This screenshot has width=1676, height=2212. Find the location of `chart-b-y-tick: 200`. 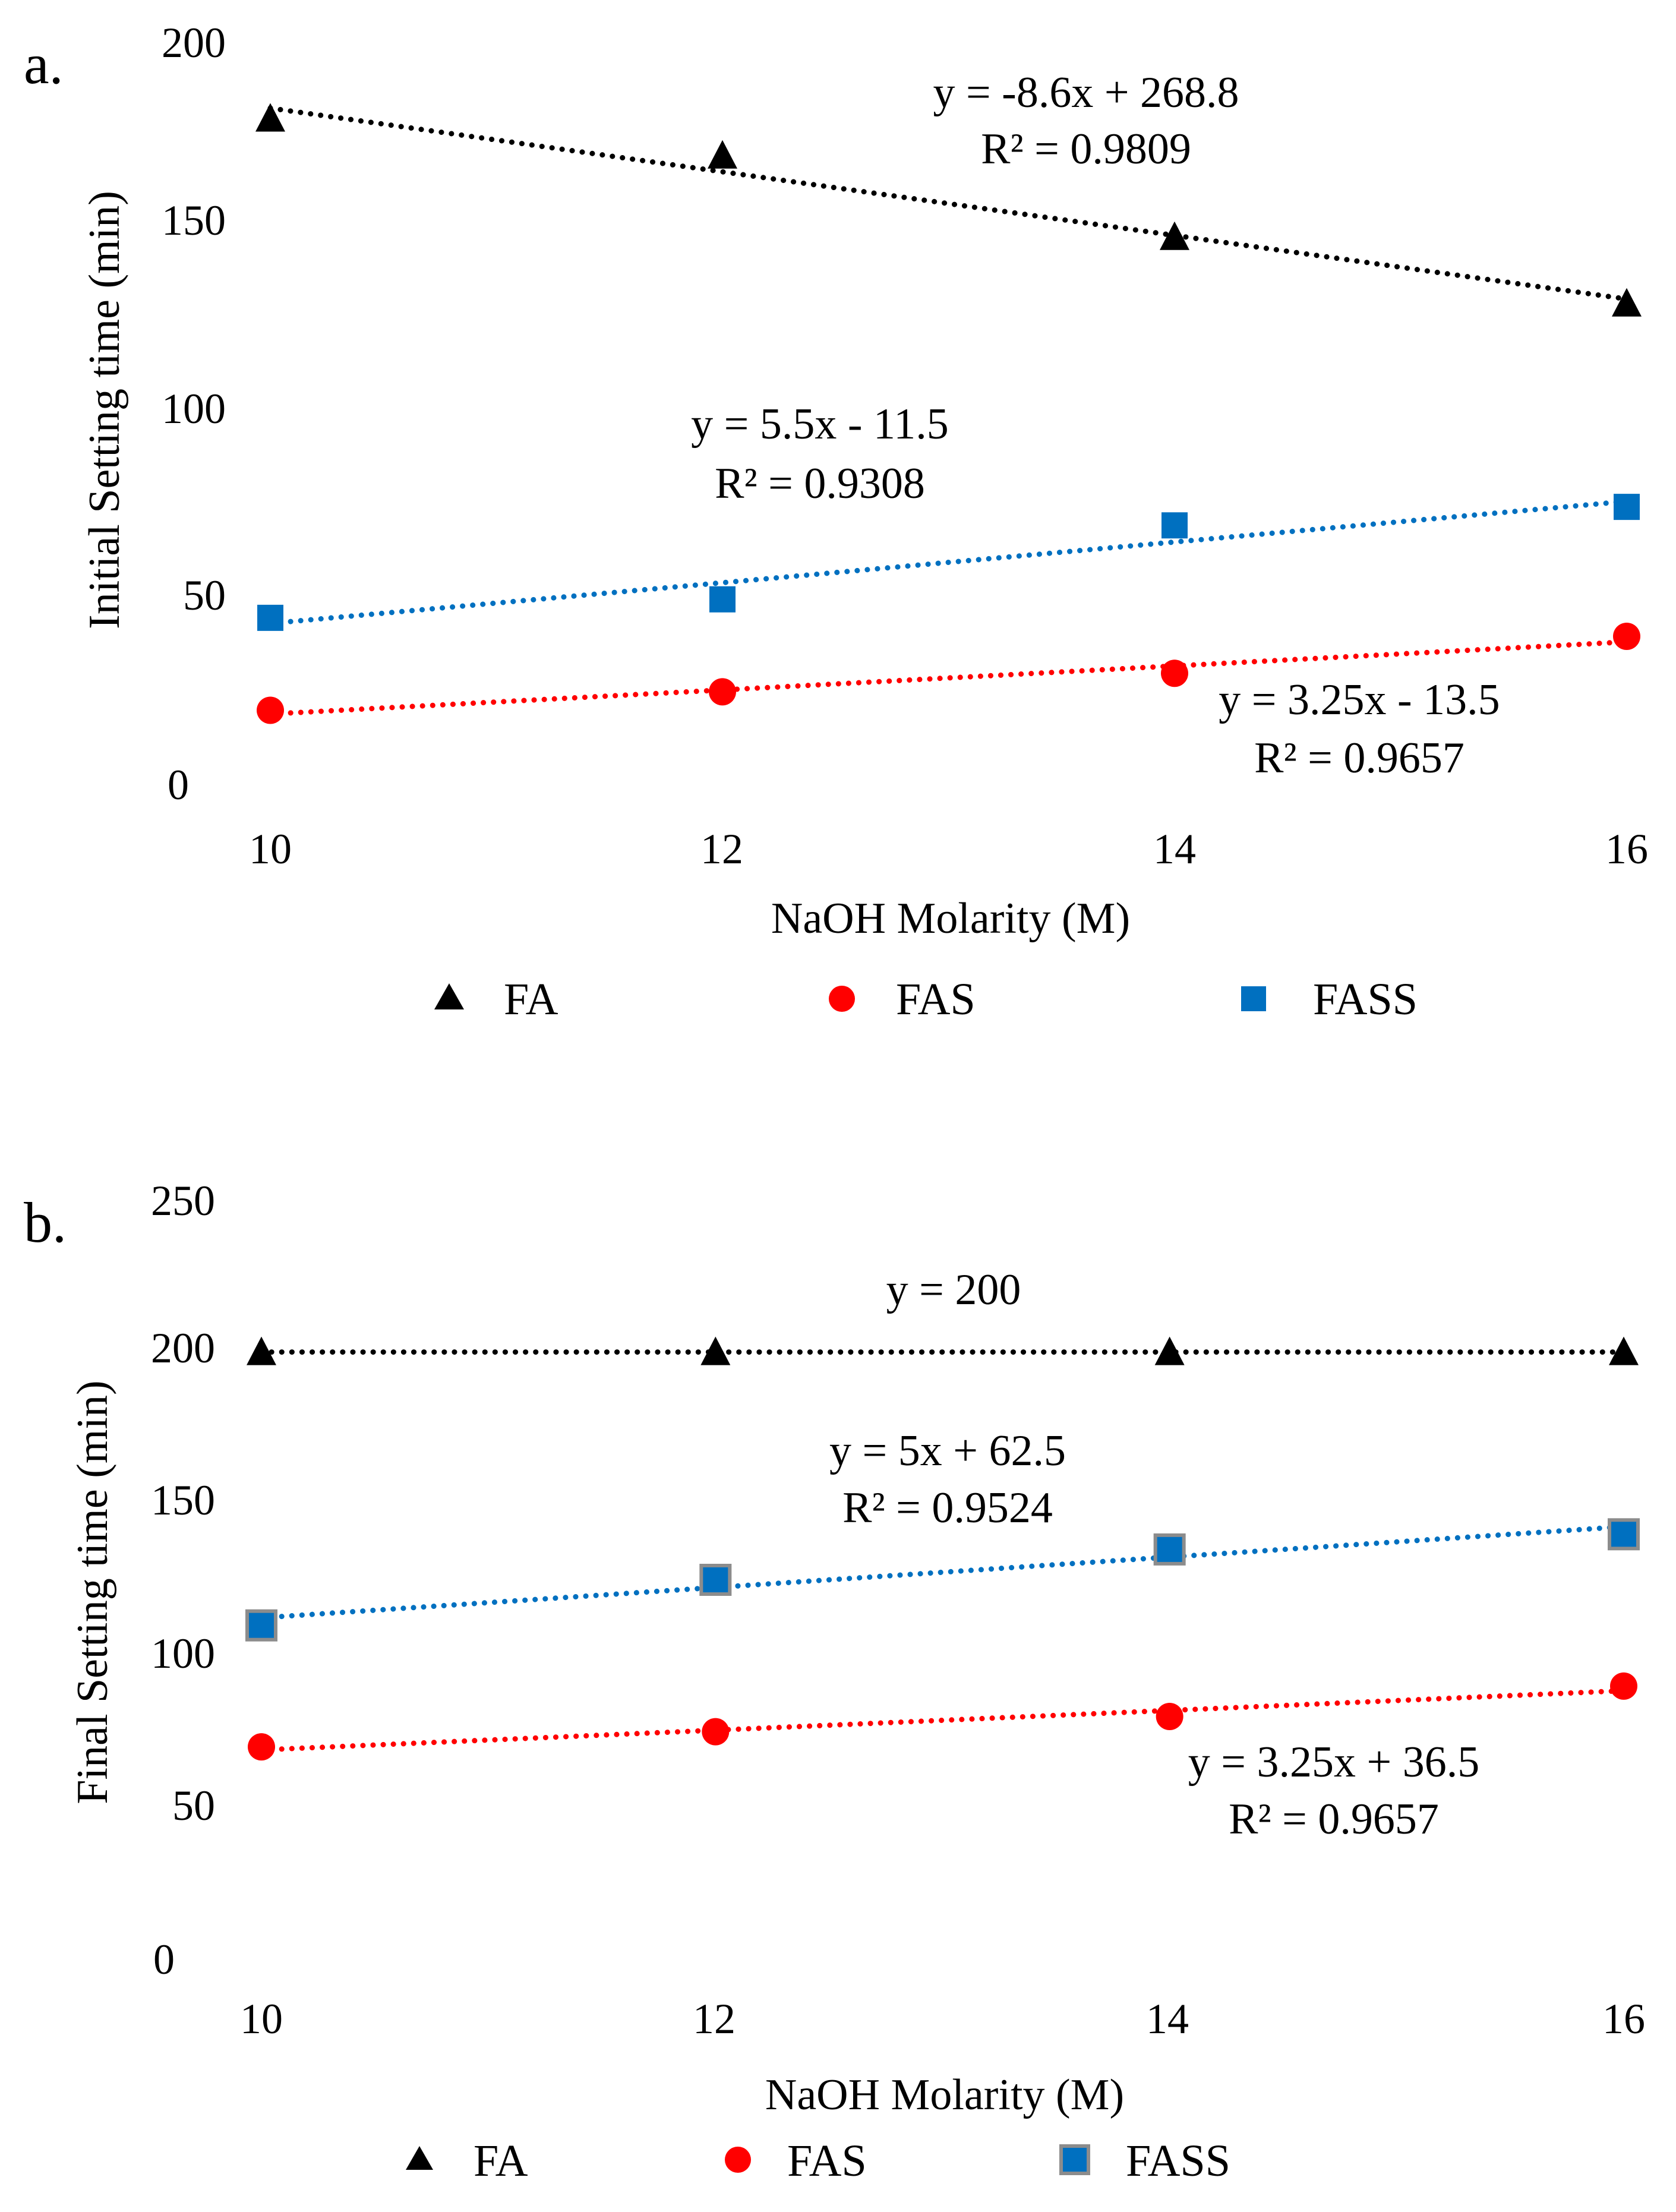

chart-b-y-tick: 200 is located at coordinates (183, 1348).